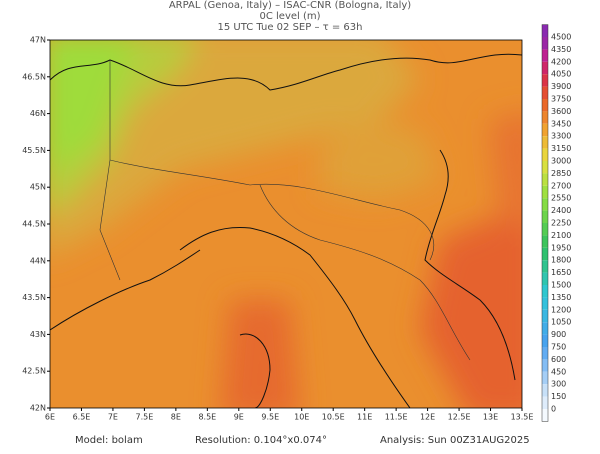  What do you see at coordinates (558, 371) in the screenshot?
I see `colorbar-label: 450` at bounding box center [558, 371].